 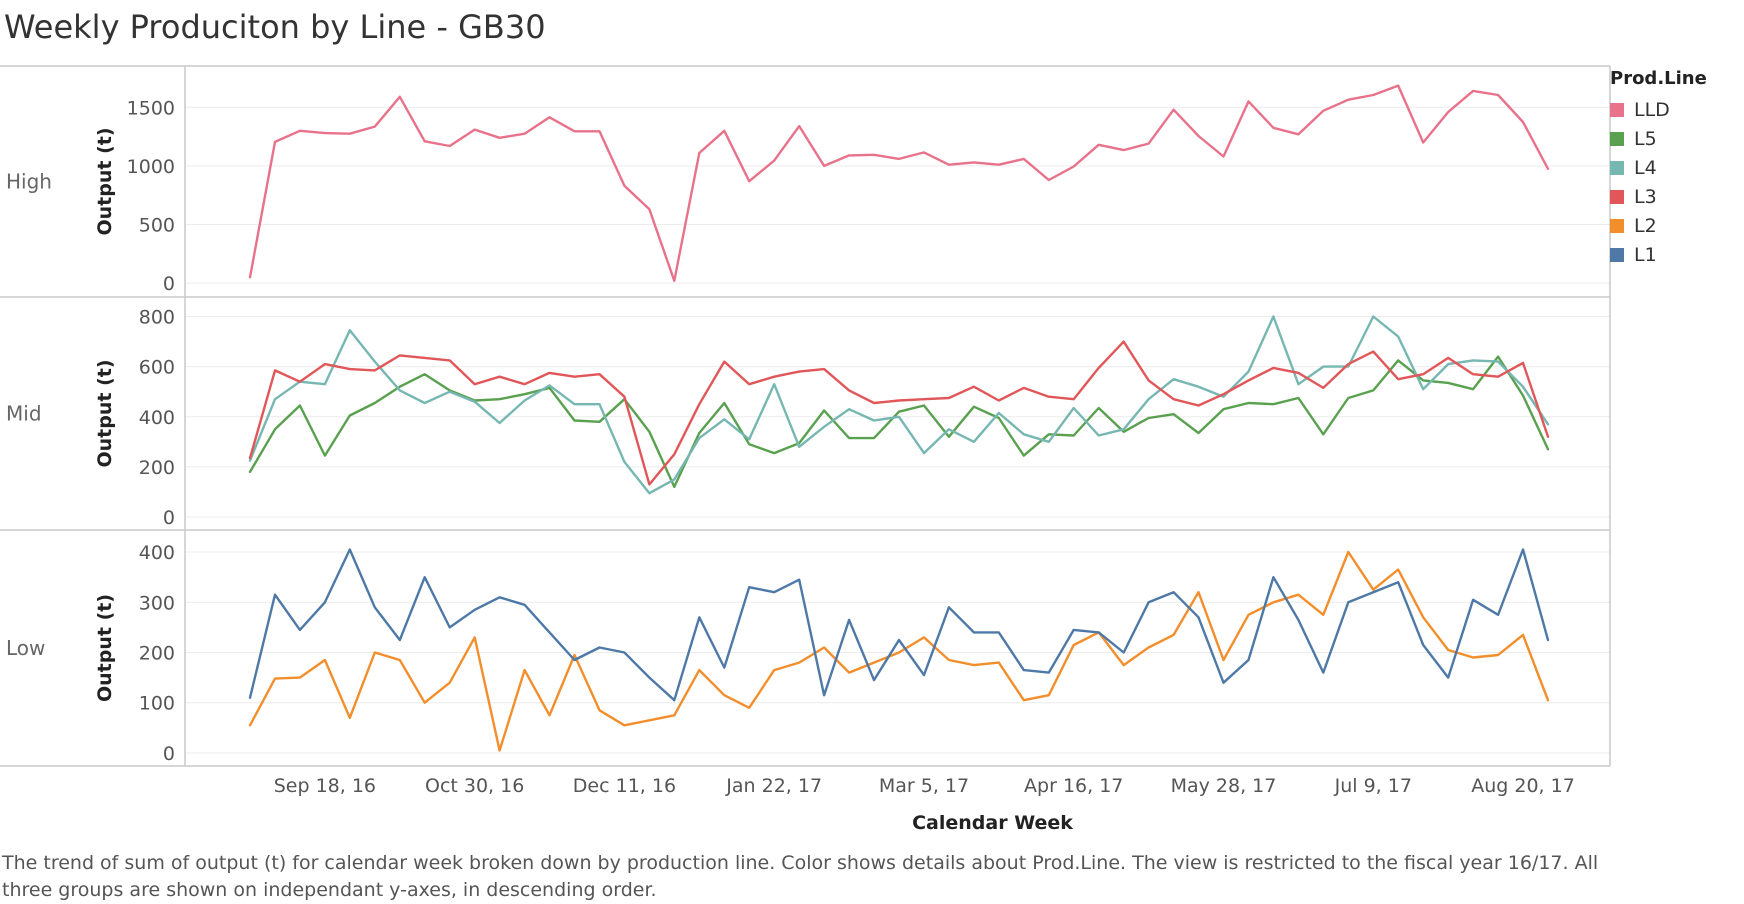 What do you see at coordinates (1652, 109) in the screenshot?
I see `legend-label: LLD` at bounding box center [1652, 109].